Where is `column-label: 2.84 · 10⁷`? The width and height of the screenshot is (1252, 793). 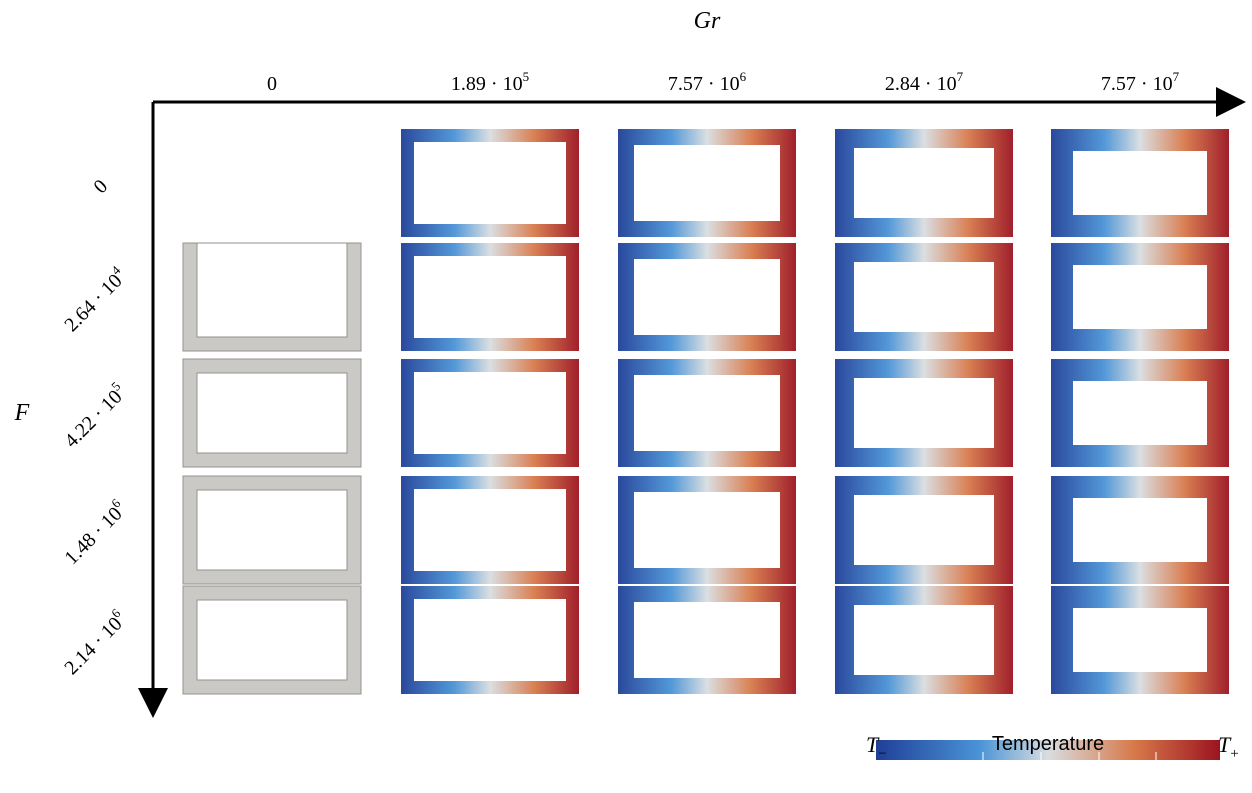 column-label: 2.84 · 10⁷ is located at coordinates (924, 82).